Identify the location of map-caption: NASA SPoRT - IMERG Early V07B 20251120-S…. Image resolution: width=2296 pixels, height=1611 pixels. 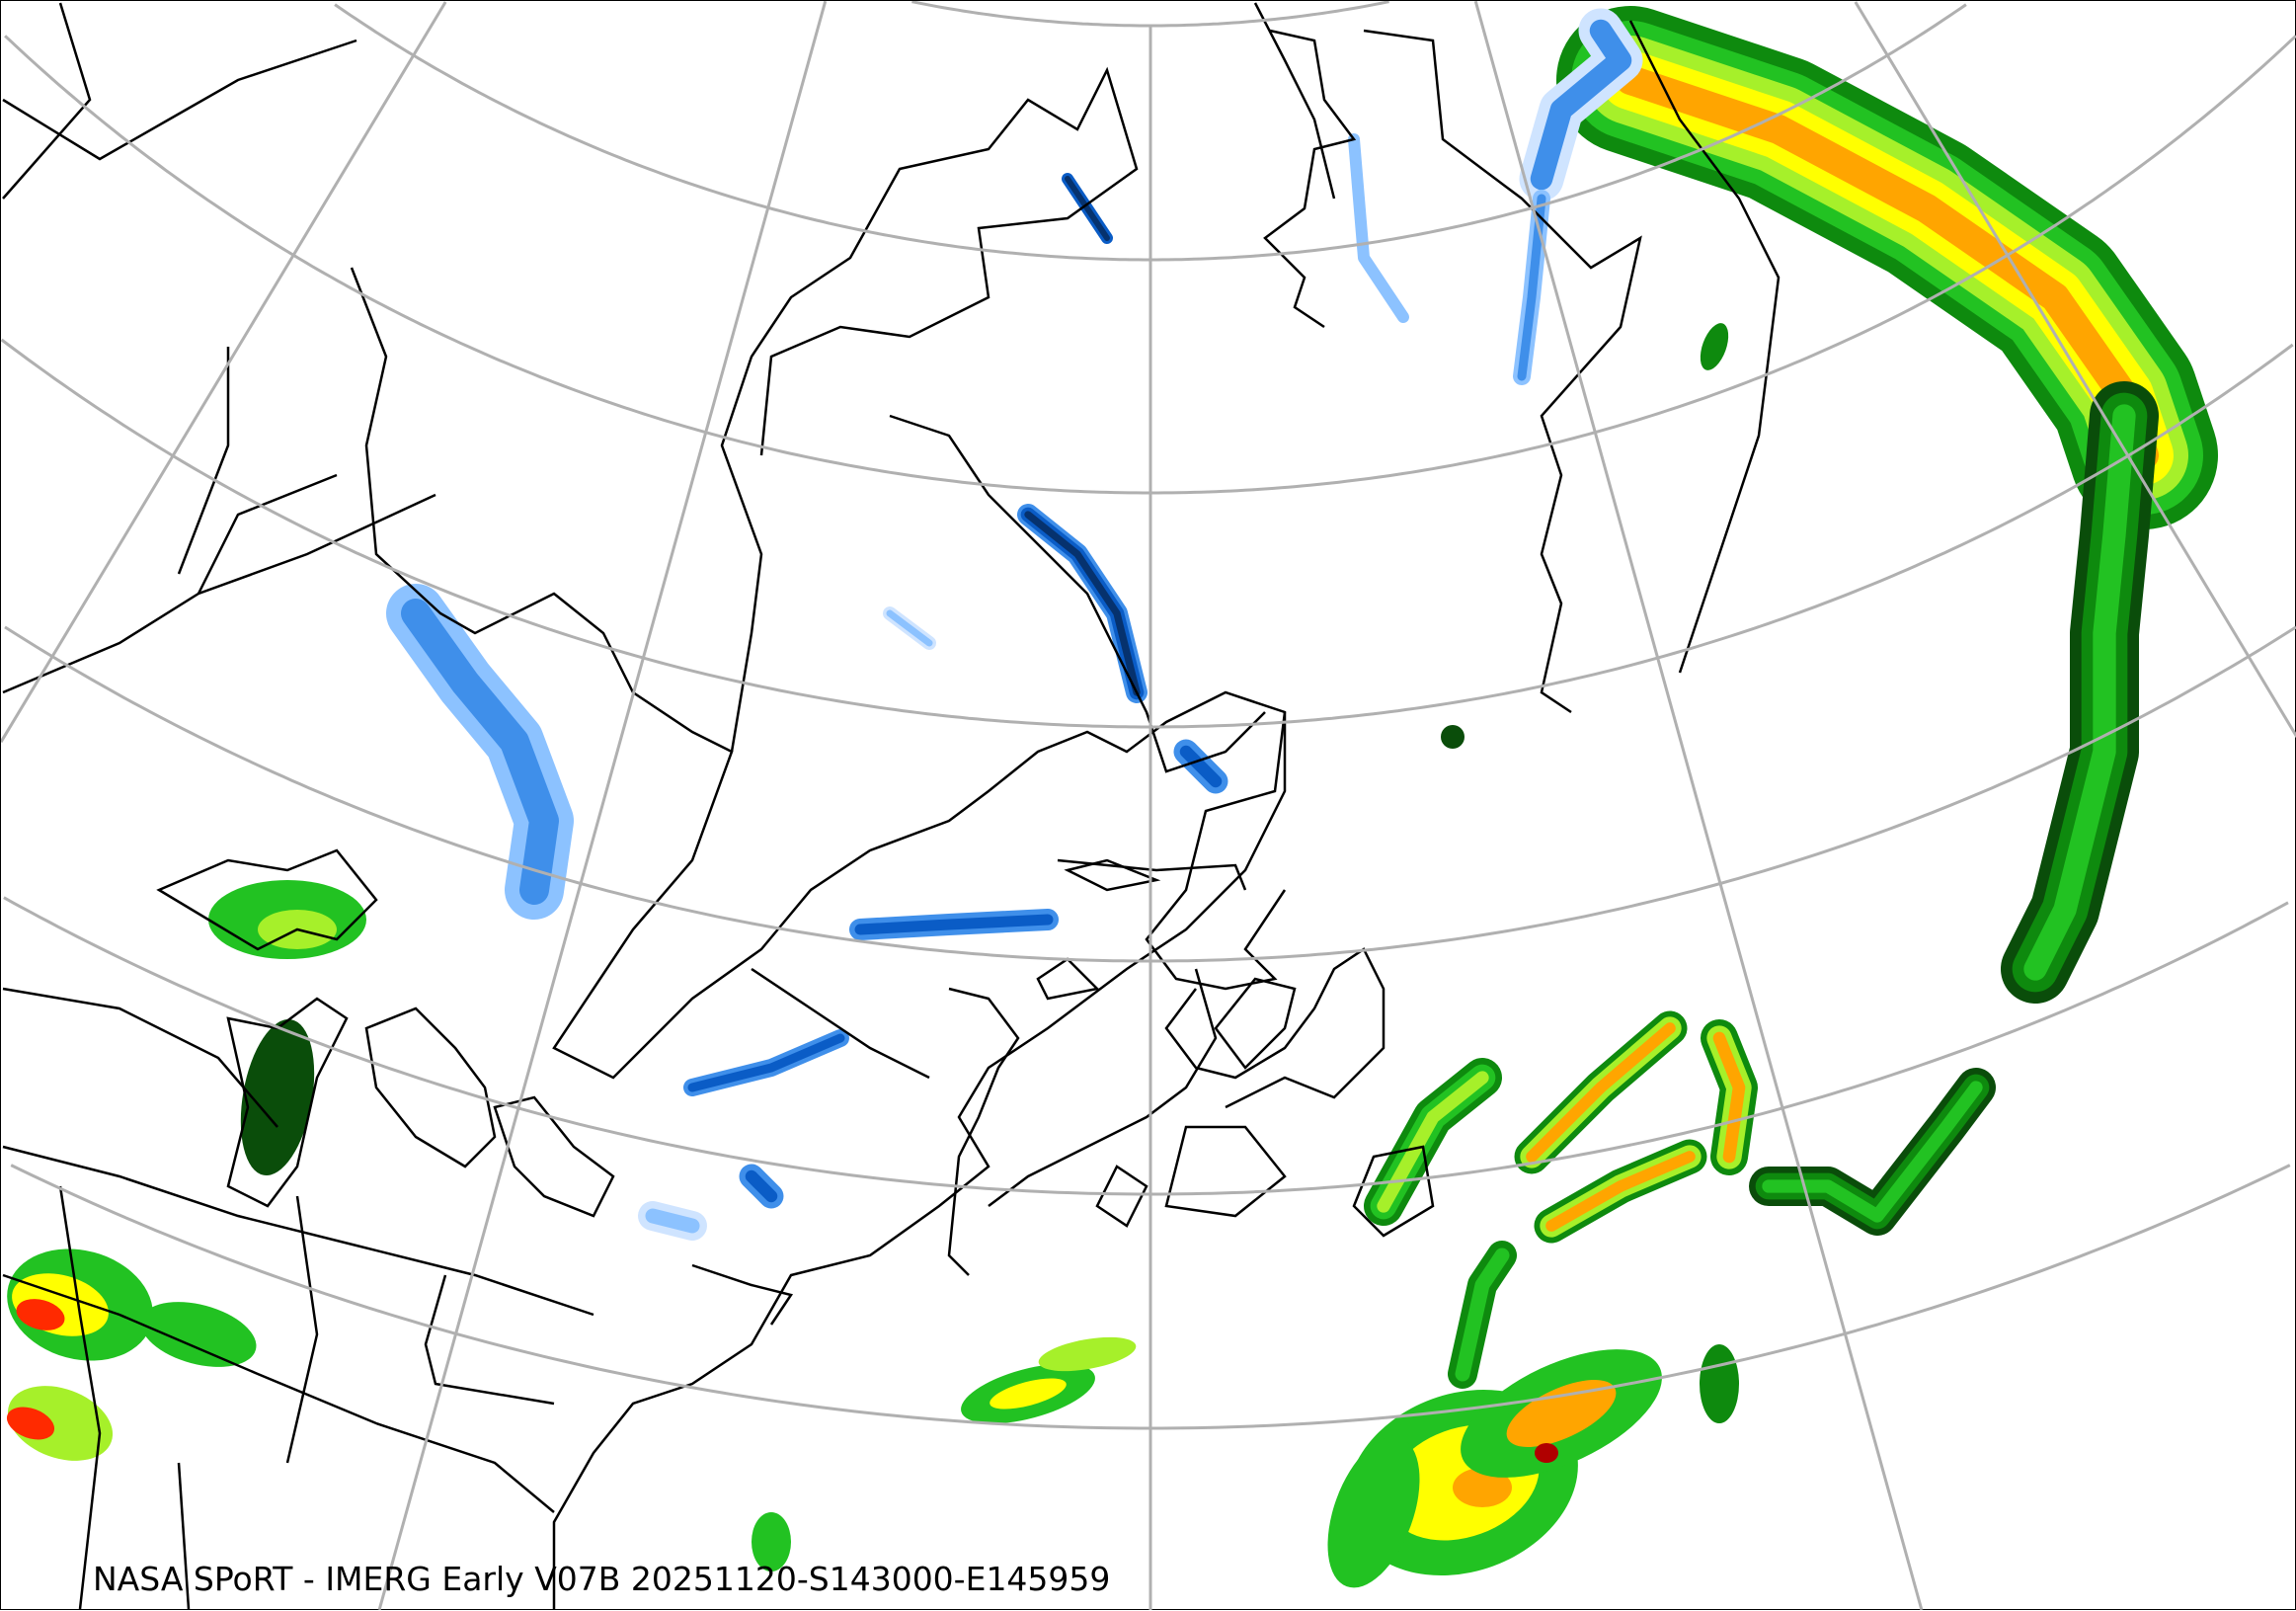
(602, 1579).